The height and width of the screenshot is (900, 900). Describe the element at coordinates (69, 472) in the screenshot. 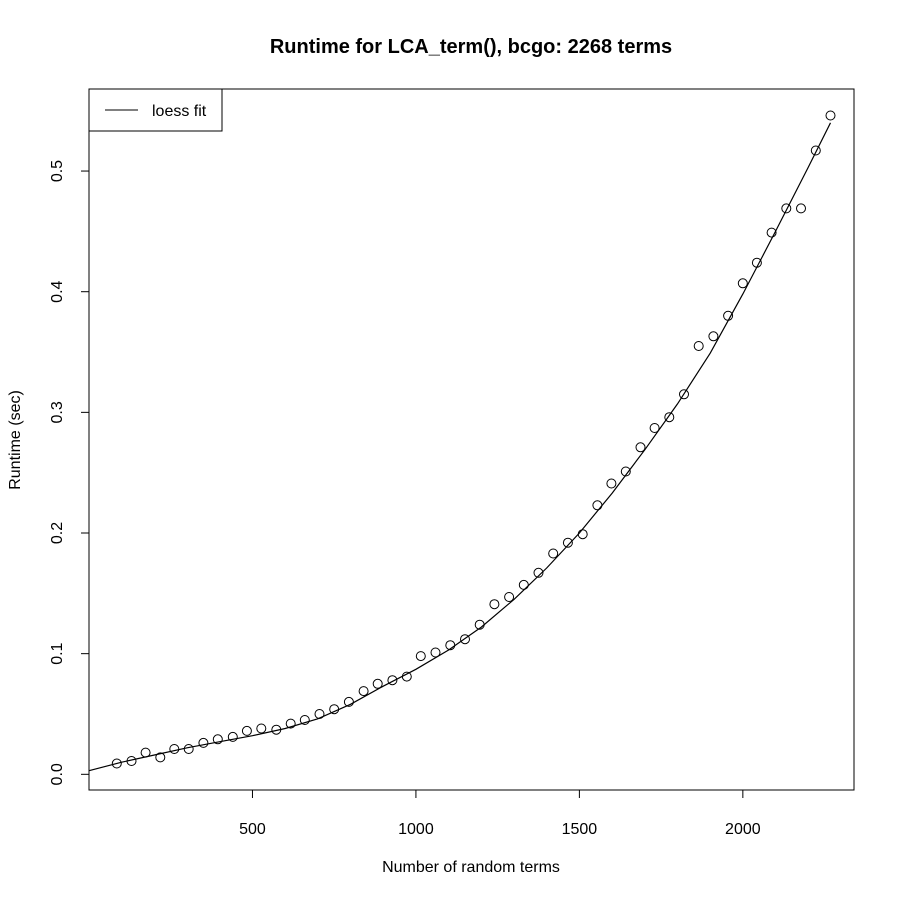

I see `y-axis: 0.0 0.1 0.2 0.3 0.4 0.5` at that location.